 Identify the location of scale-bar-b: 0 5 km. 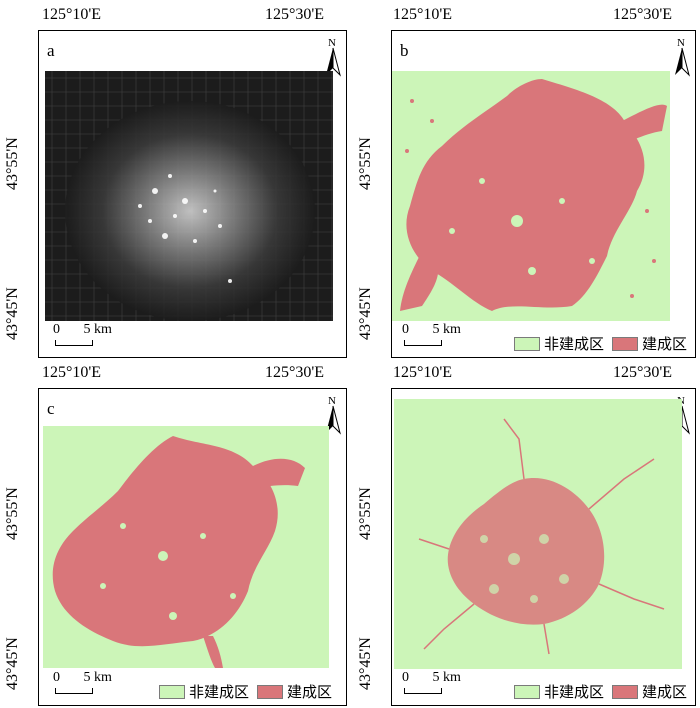
(431, 334).